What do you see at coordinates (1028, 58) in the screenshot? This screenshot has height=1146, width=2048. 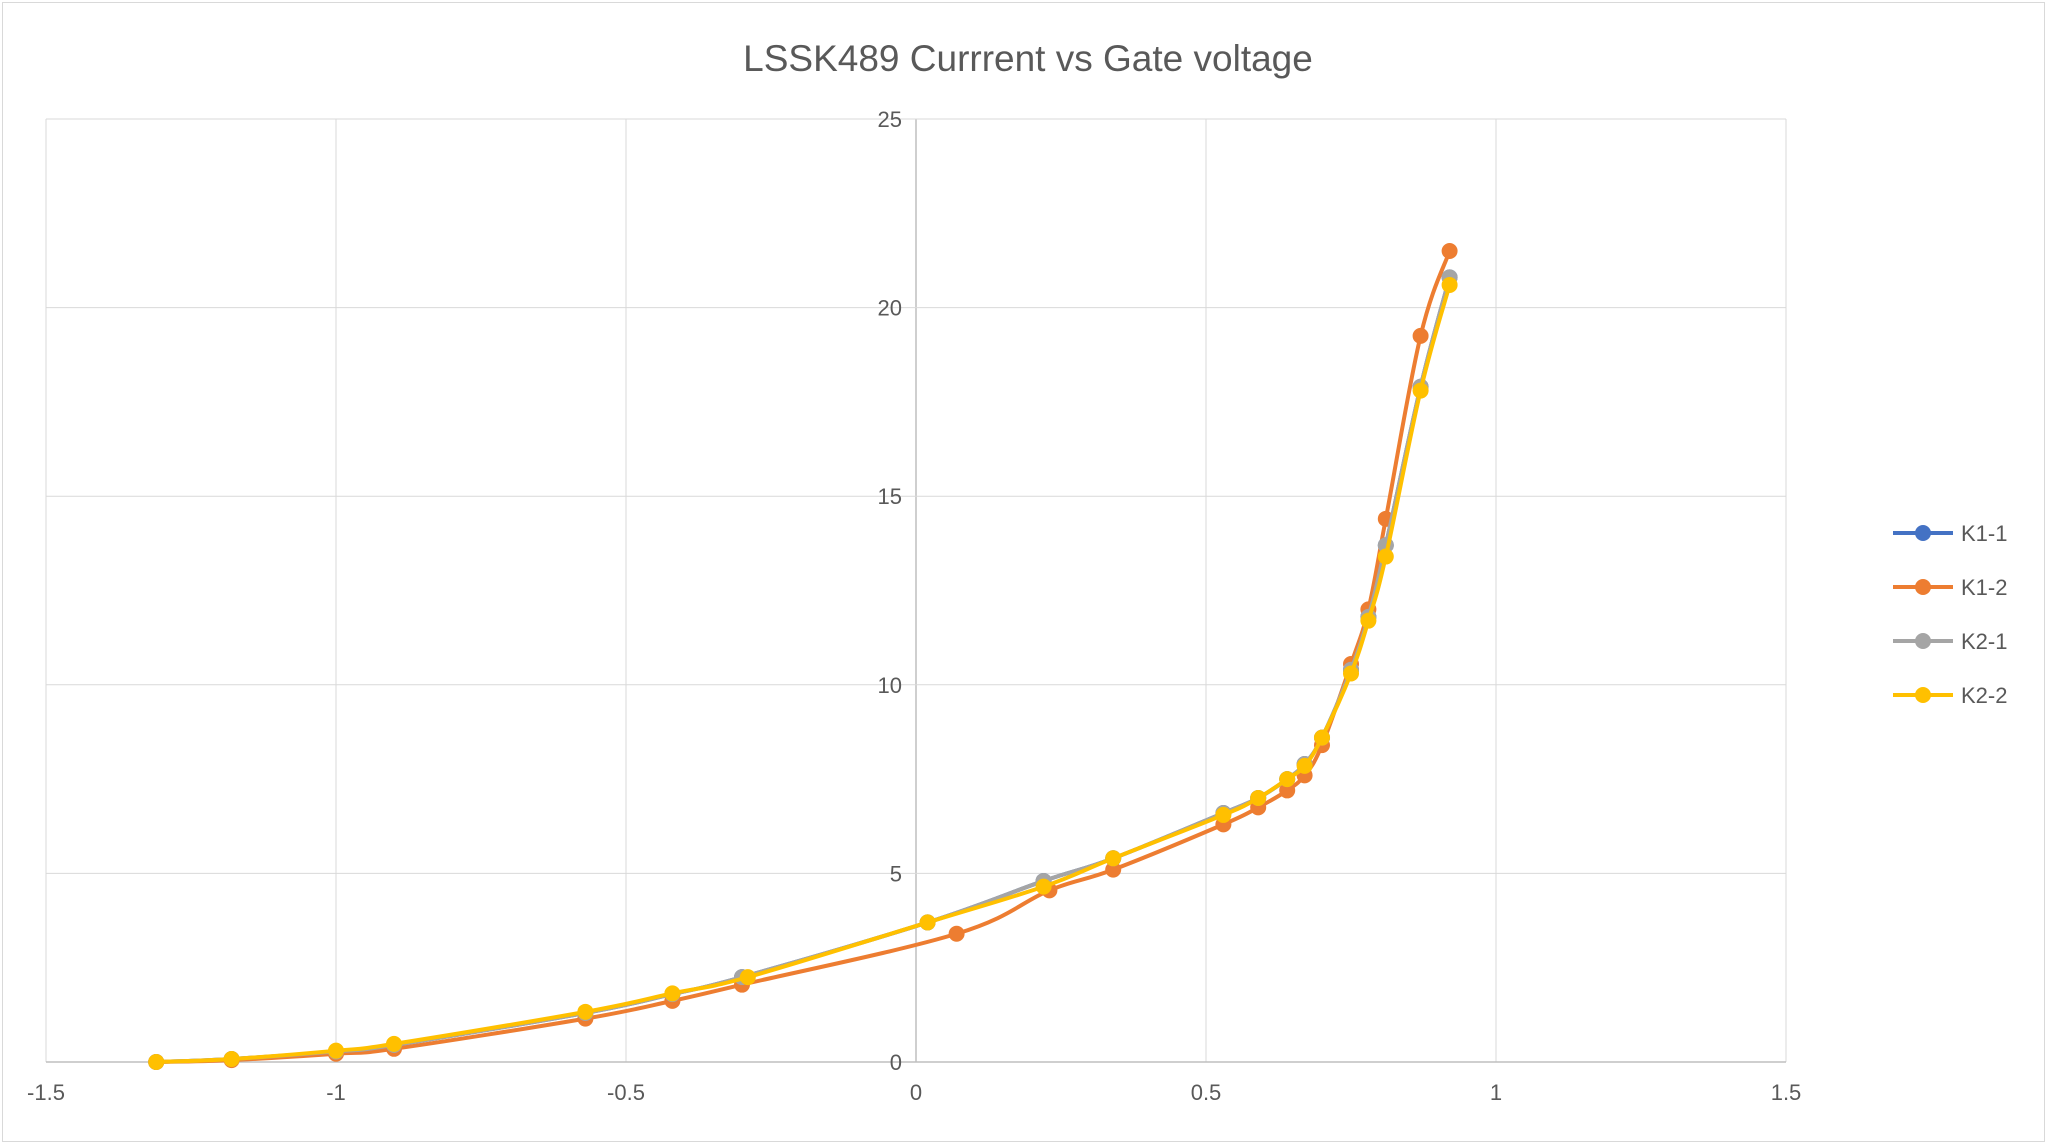 I see `chart-title: LSSK489 Currrent vs Gate voltage` at bounding box center [1028, 58].